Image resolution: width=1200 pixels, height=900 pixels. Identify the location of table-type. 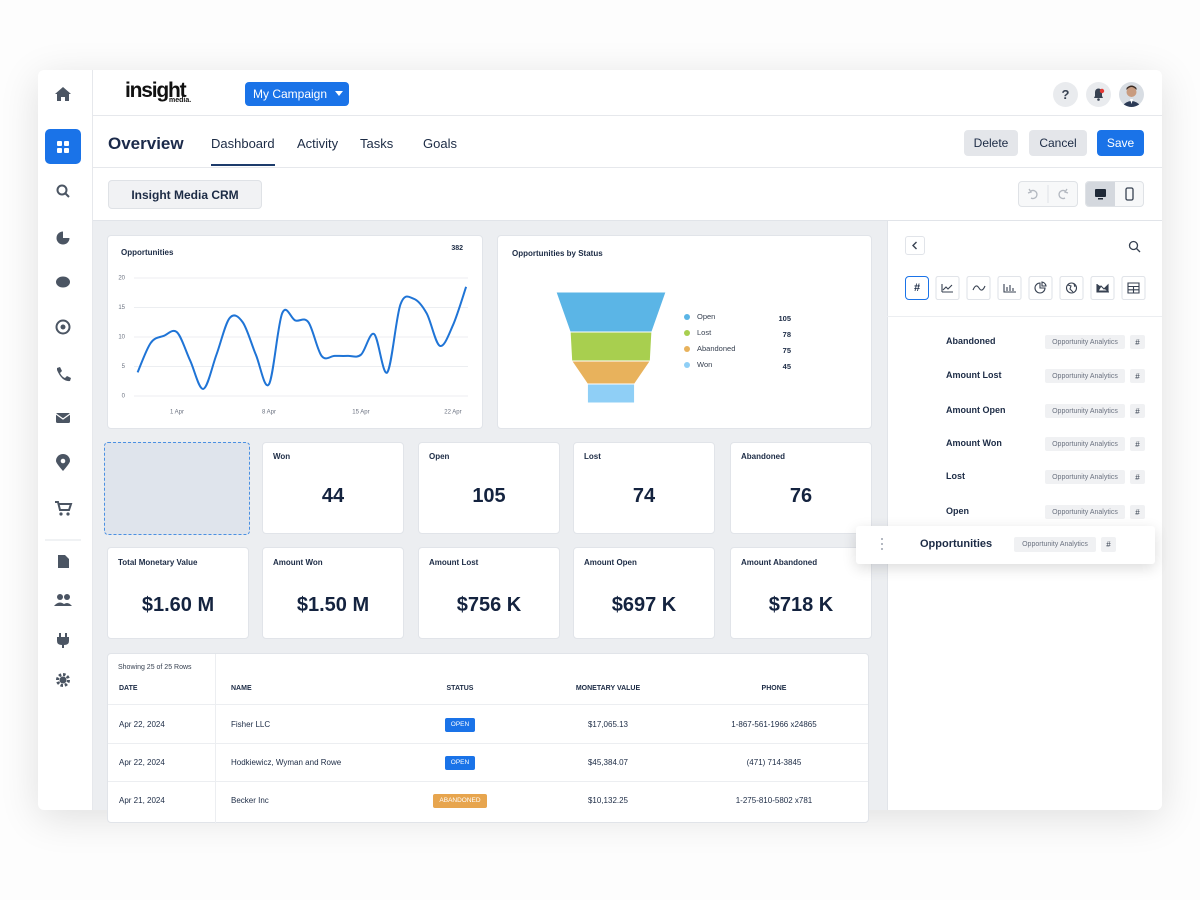
(1133, 288).